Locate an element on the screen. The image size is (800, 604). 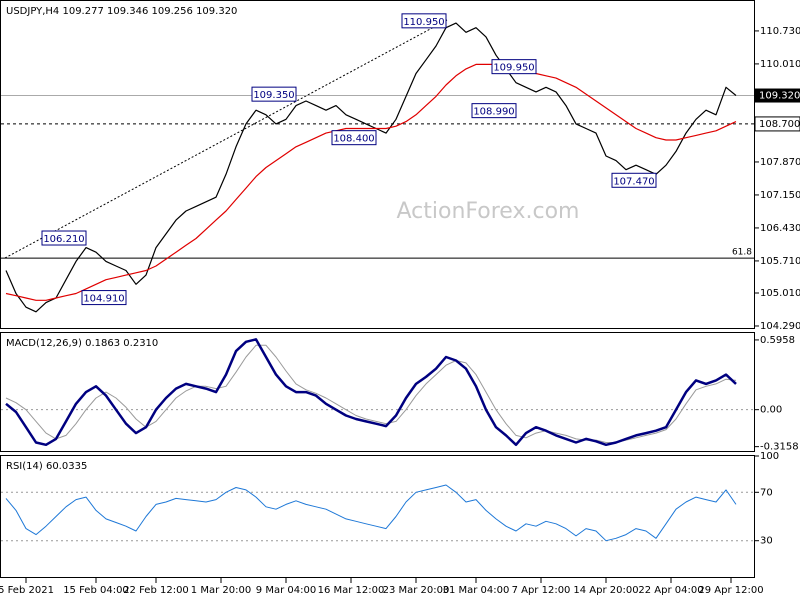
annotation-label: 107.470 is located at coordinates (633, 181).